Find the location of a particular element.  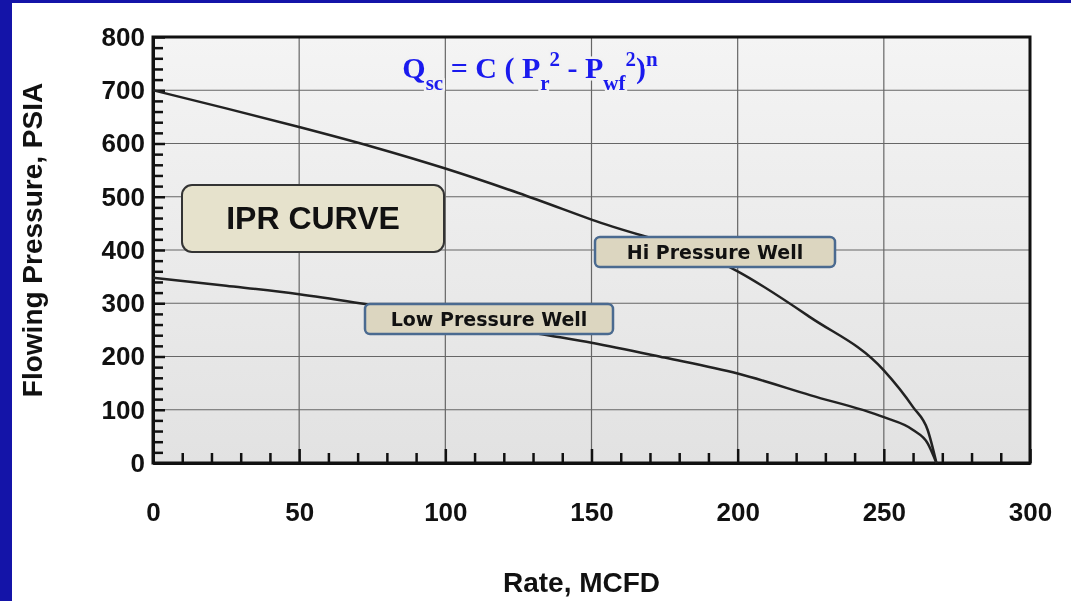

y-tick-label: 500 is located at coordinates (123, 196).